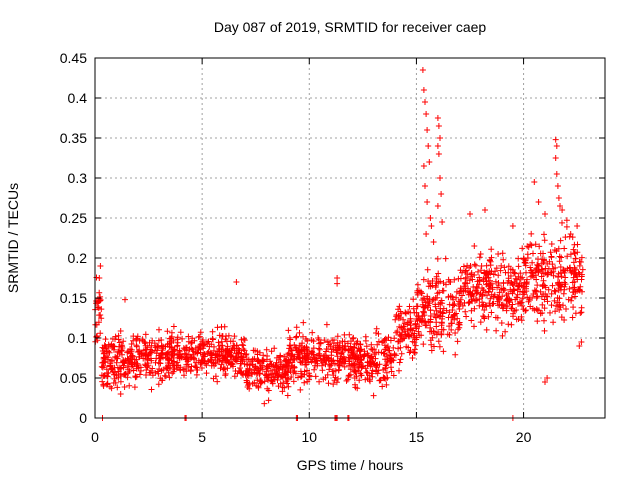  What do you see at coordinates (73, 58) in the screenshot?
I see `y-tick-label: 0.45` at bounding box center [73, 58].